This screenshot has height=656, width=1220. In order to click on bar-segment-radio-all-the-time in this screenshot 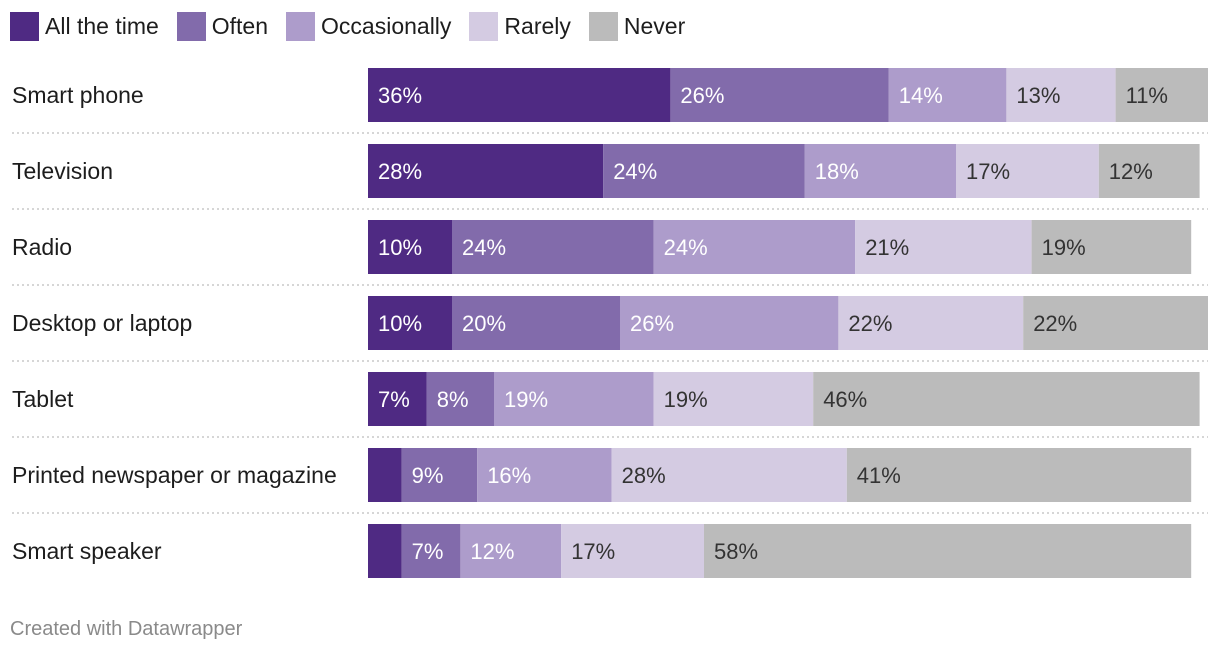, I will do `click(410, 247)`.